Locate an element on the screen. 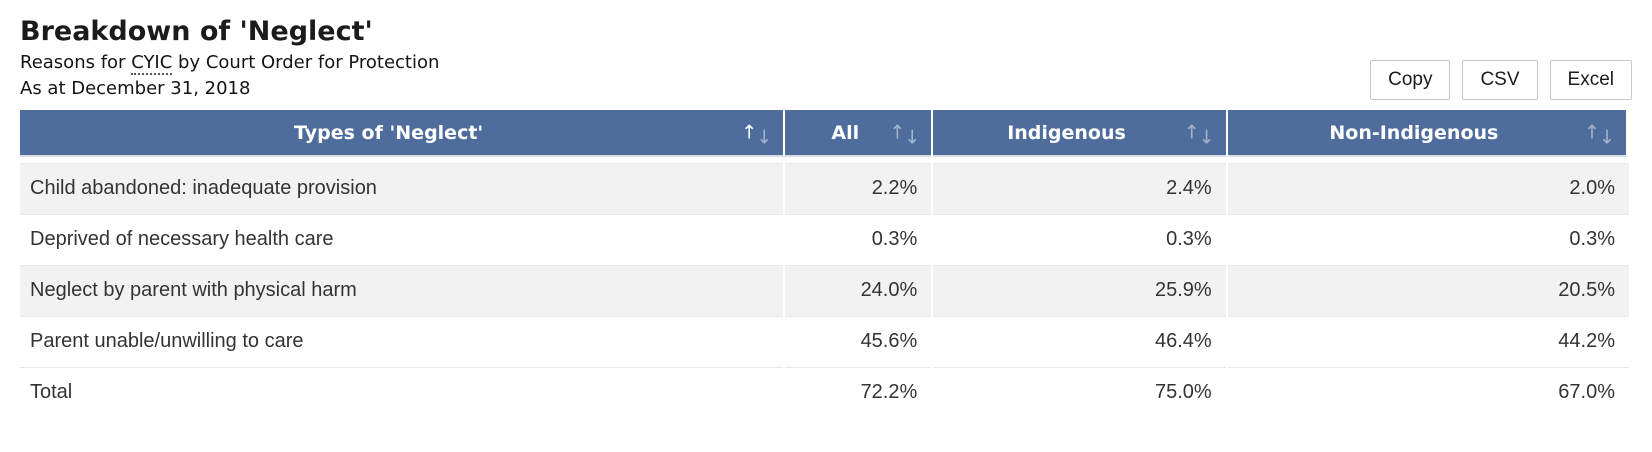 Image resolution: width=1652 pixels, height=452 pixels. cell-all: 72.2% is located at coordinates (858, 392).